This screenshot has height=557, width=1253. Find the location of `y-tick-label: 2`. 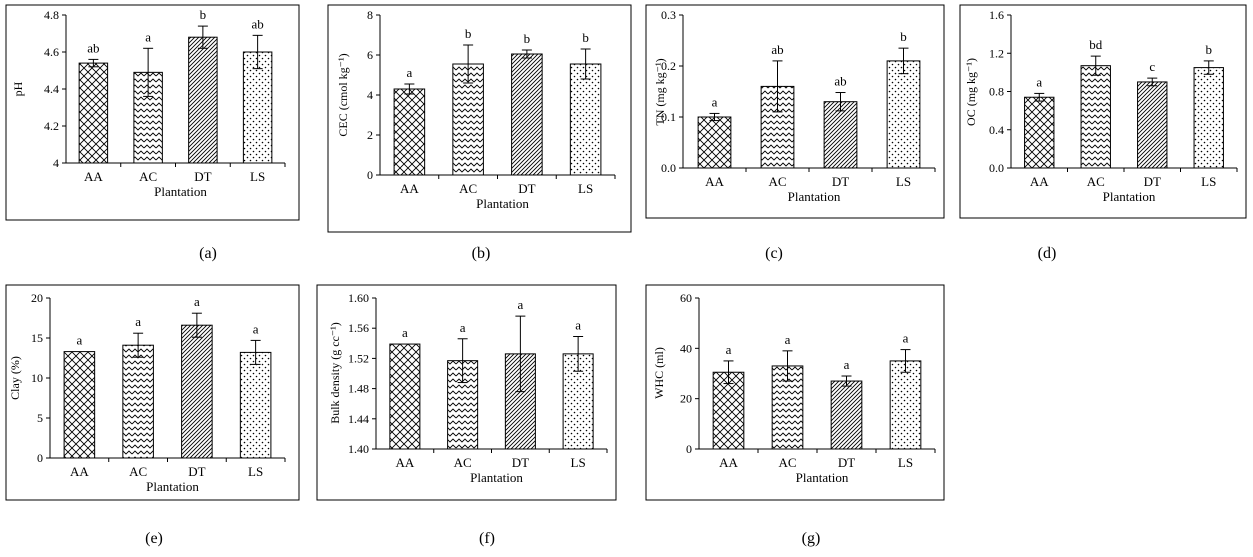

y-tick-label: 2 is located at coordinates (370, 135).